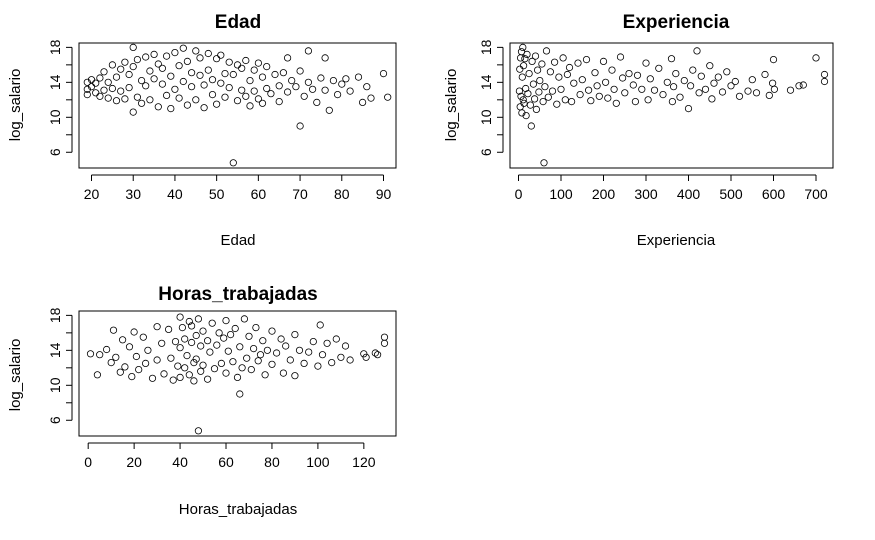 This screenshot has height=540, width=875. I want to click on y-axis: 6 10 14 18, so click(60, 365).